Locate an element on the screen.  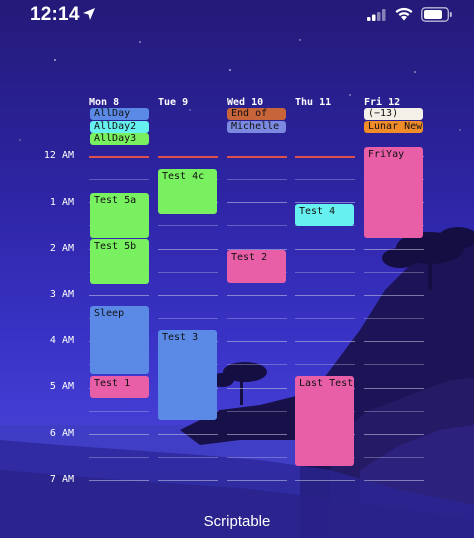
hour-label: 4 AM is located at coordinates (61, 340).